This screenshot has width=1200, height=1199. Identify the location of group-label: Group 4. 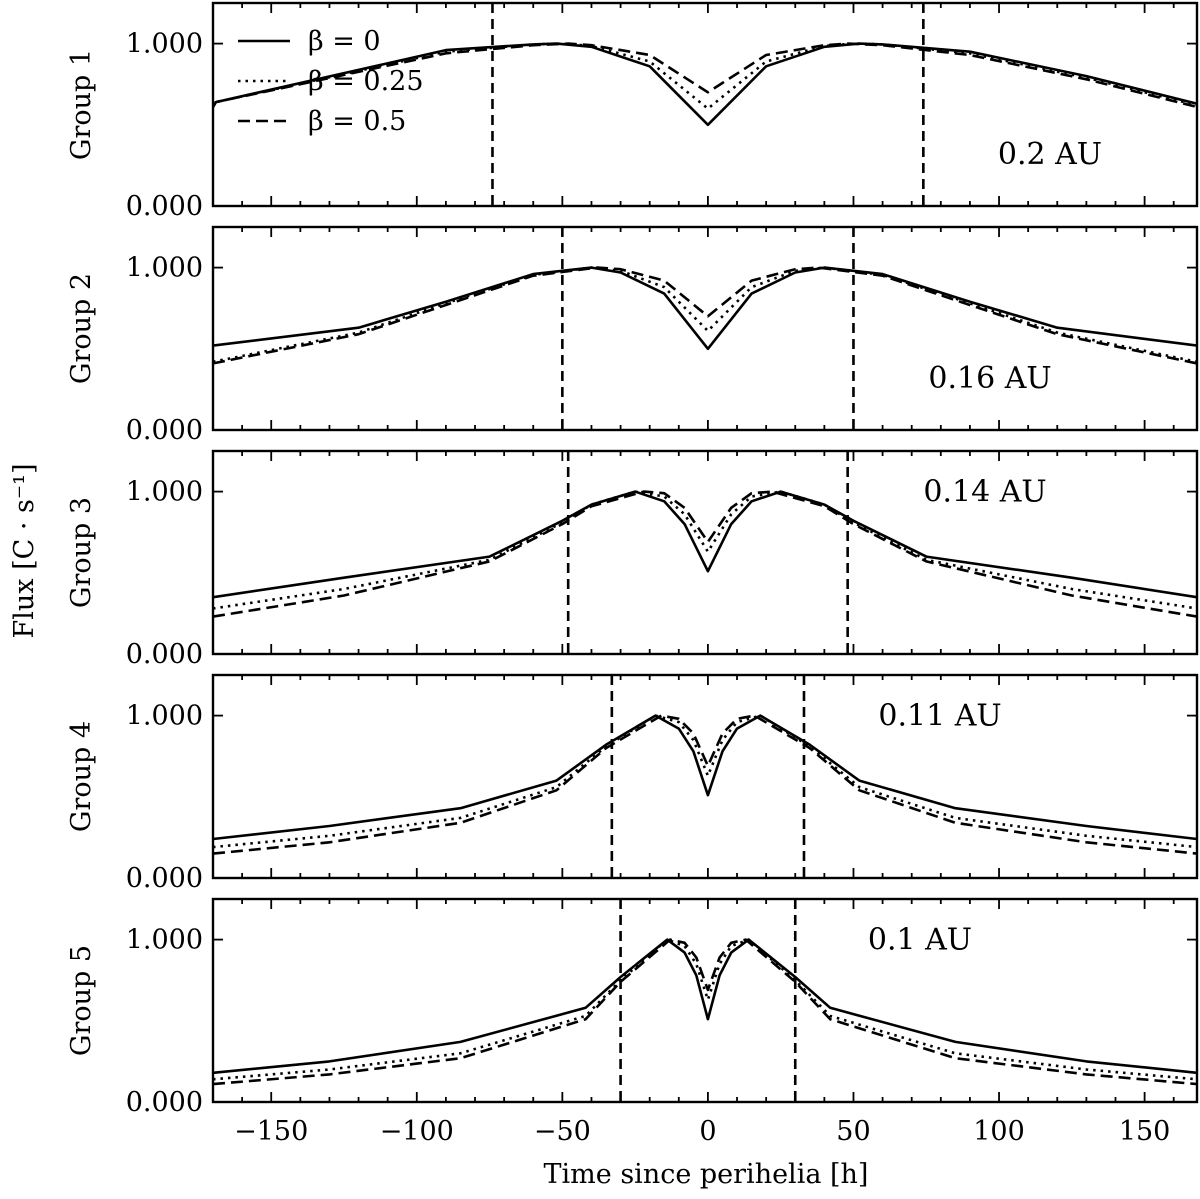
(81, 776).